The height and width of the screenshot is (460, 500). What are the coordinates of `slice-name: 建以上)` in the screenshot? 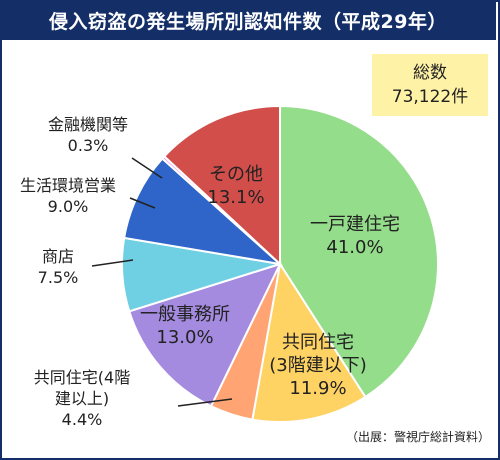 It's located at (82, 398).